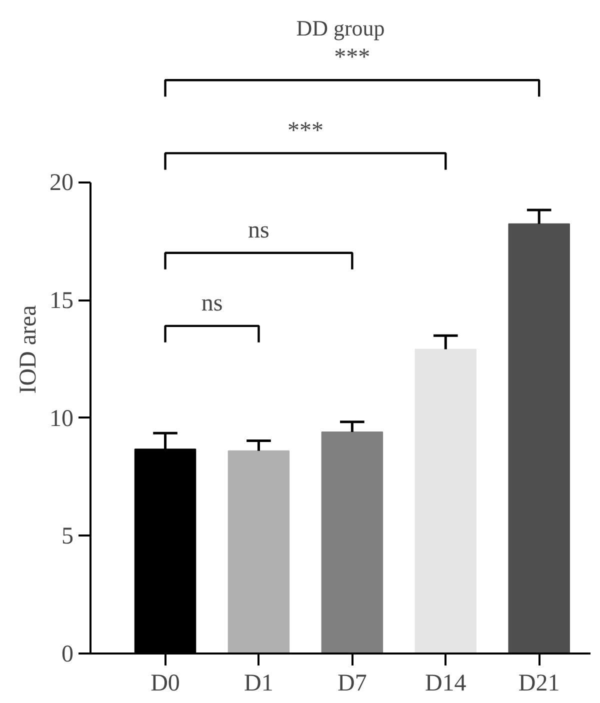  I want to click on chart-title: DD group, so click(340, 28).